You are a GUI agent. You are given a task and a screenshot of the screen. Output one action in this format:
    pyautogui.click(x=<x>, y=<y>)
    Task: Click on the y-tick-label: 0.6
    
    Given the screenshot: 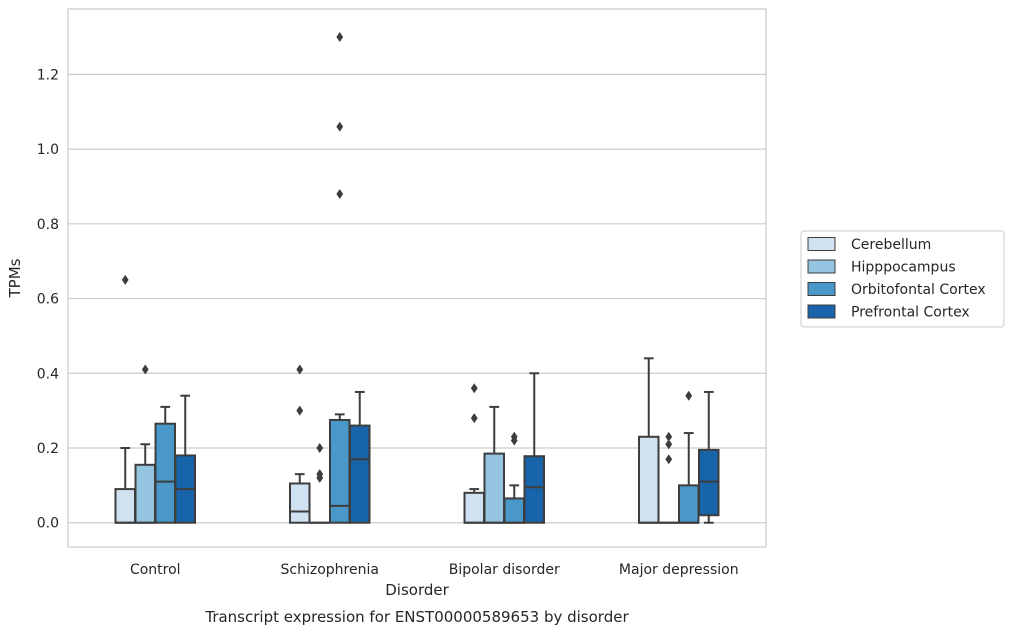 What is the action you would take?
    pyautogui.click(x=48, y=300)
    